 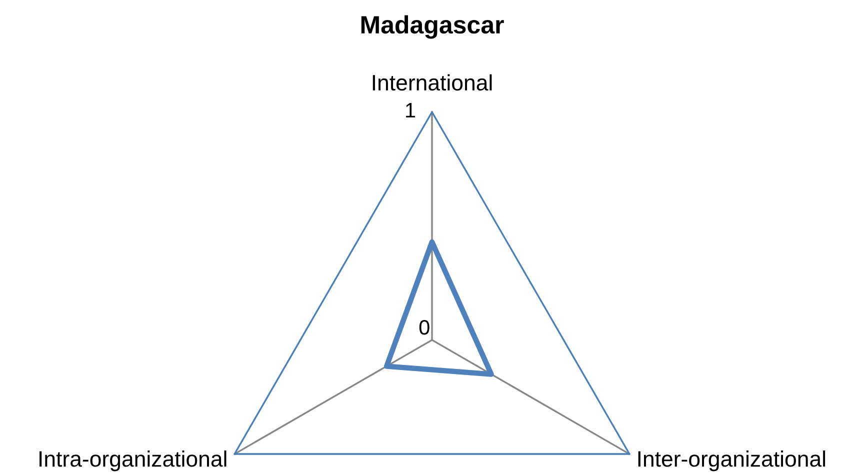 I want to click on spoke-label: Inter-organizational, so click(x=732, y=461).